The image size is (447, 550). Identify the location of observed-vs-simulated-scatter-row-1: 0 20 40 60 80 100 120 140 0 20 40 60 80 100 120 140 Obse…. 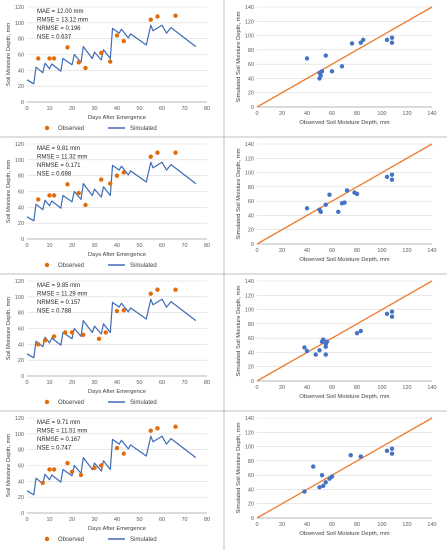
(336, 65).